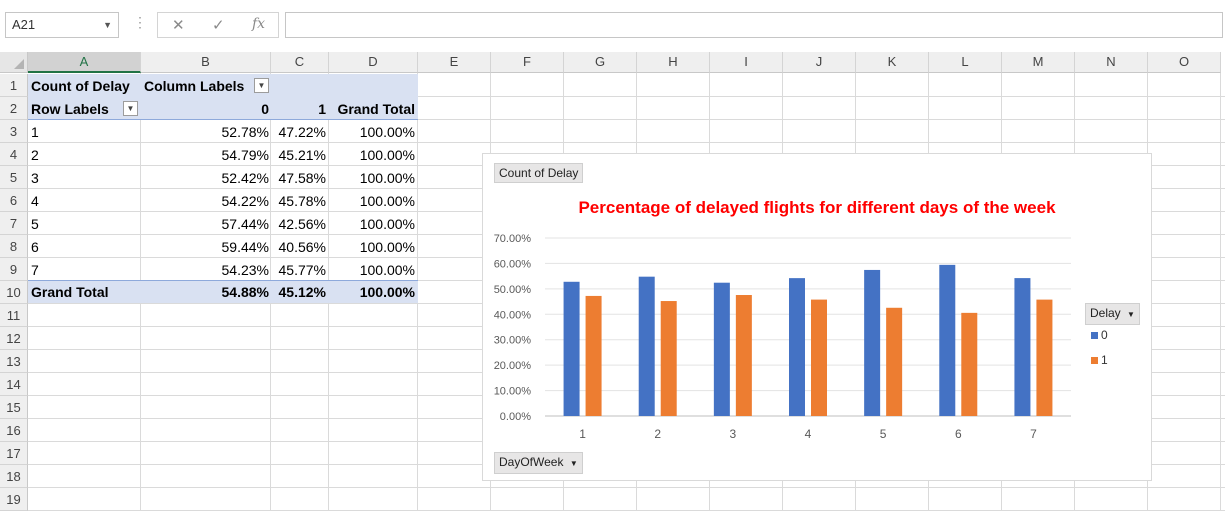 This screenshot has width=1225, height=511. Describe the element at coordinates (245, 132) in the screenshot. I see `pivot-cell-v0: 52.78%` at that location.